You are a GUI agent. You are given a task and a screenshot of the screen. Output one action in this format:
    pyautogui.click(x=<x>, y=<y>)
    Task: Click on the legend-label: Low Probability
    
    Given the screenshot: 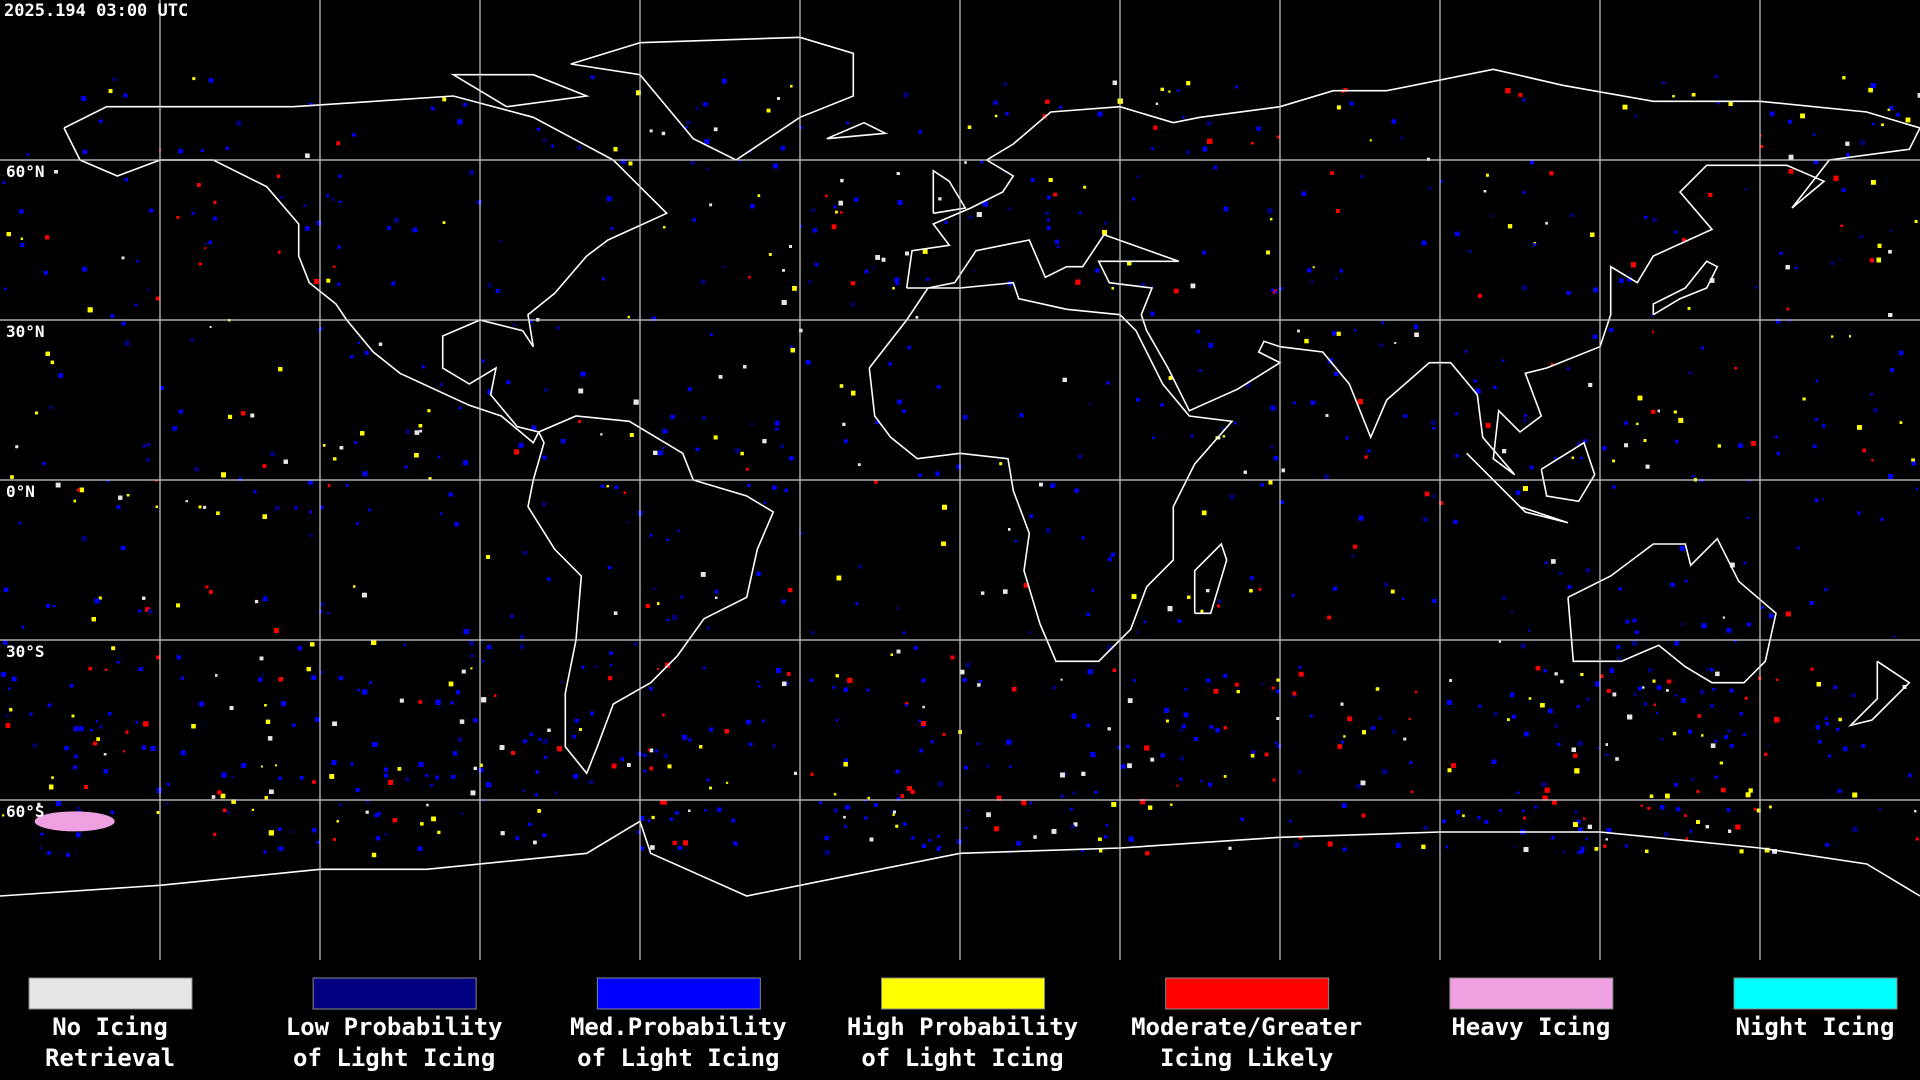 What is the action you would take?
    pyautogui.click(x=394, y=1027)
    